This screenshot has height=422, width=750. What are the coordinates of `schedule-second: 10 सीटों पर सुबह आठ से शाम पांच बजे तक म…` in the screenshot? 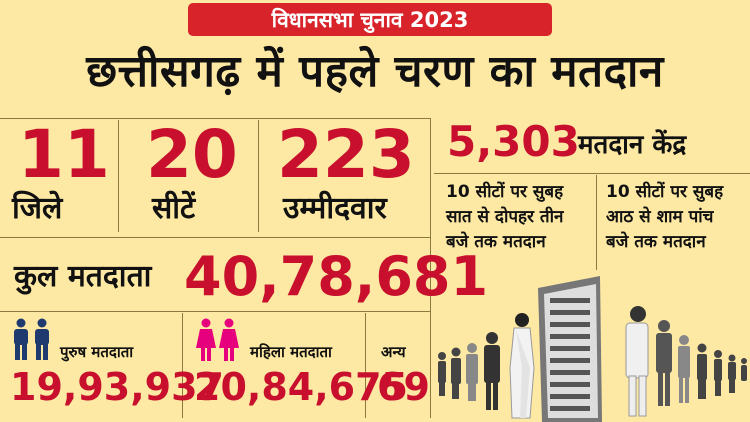 It's located at (664, 217).